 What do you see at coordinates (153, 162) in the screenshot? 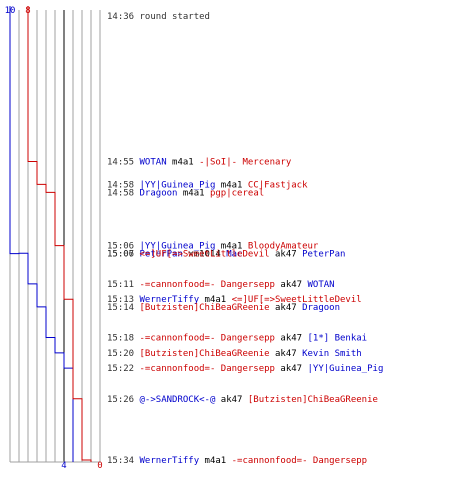
I see `event-killer: WOTAN` at bounding box center [153, 162].